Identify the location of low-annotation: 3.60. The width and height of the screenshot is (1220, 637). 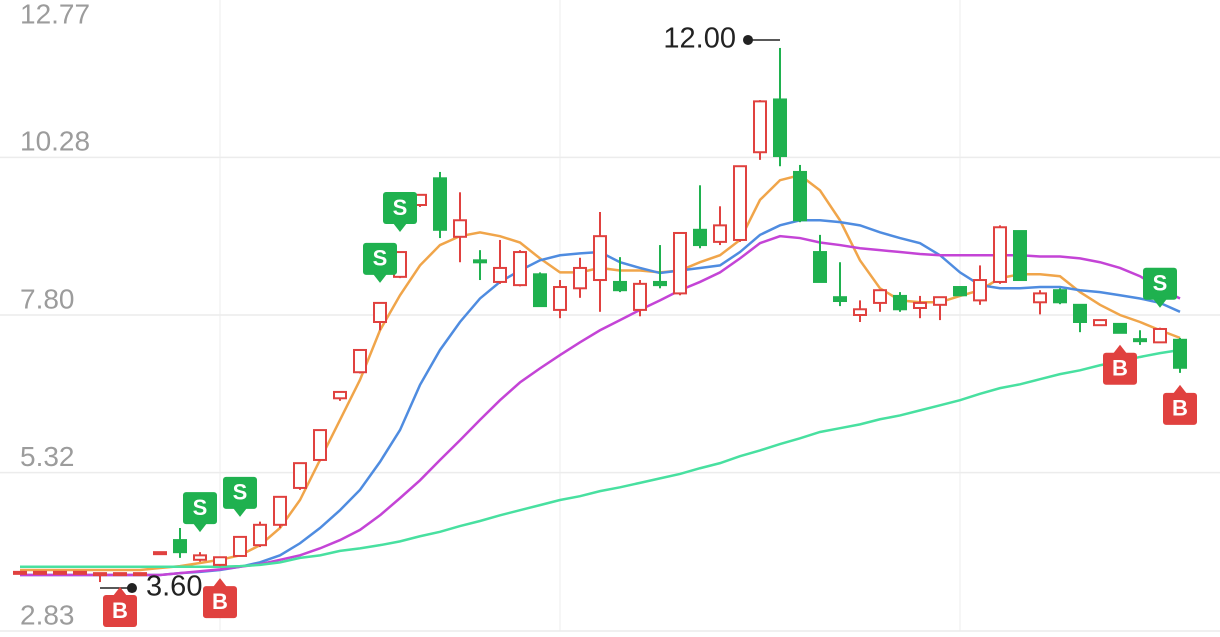
(174, 587).